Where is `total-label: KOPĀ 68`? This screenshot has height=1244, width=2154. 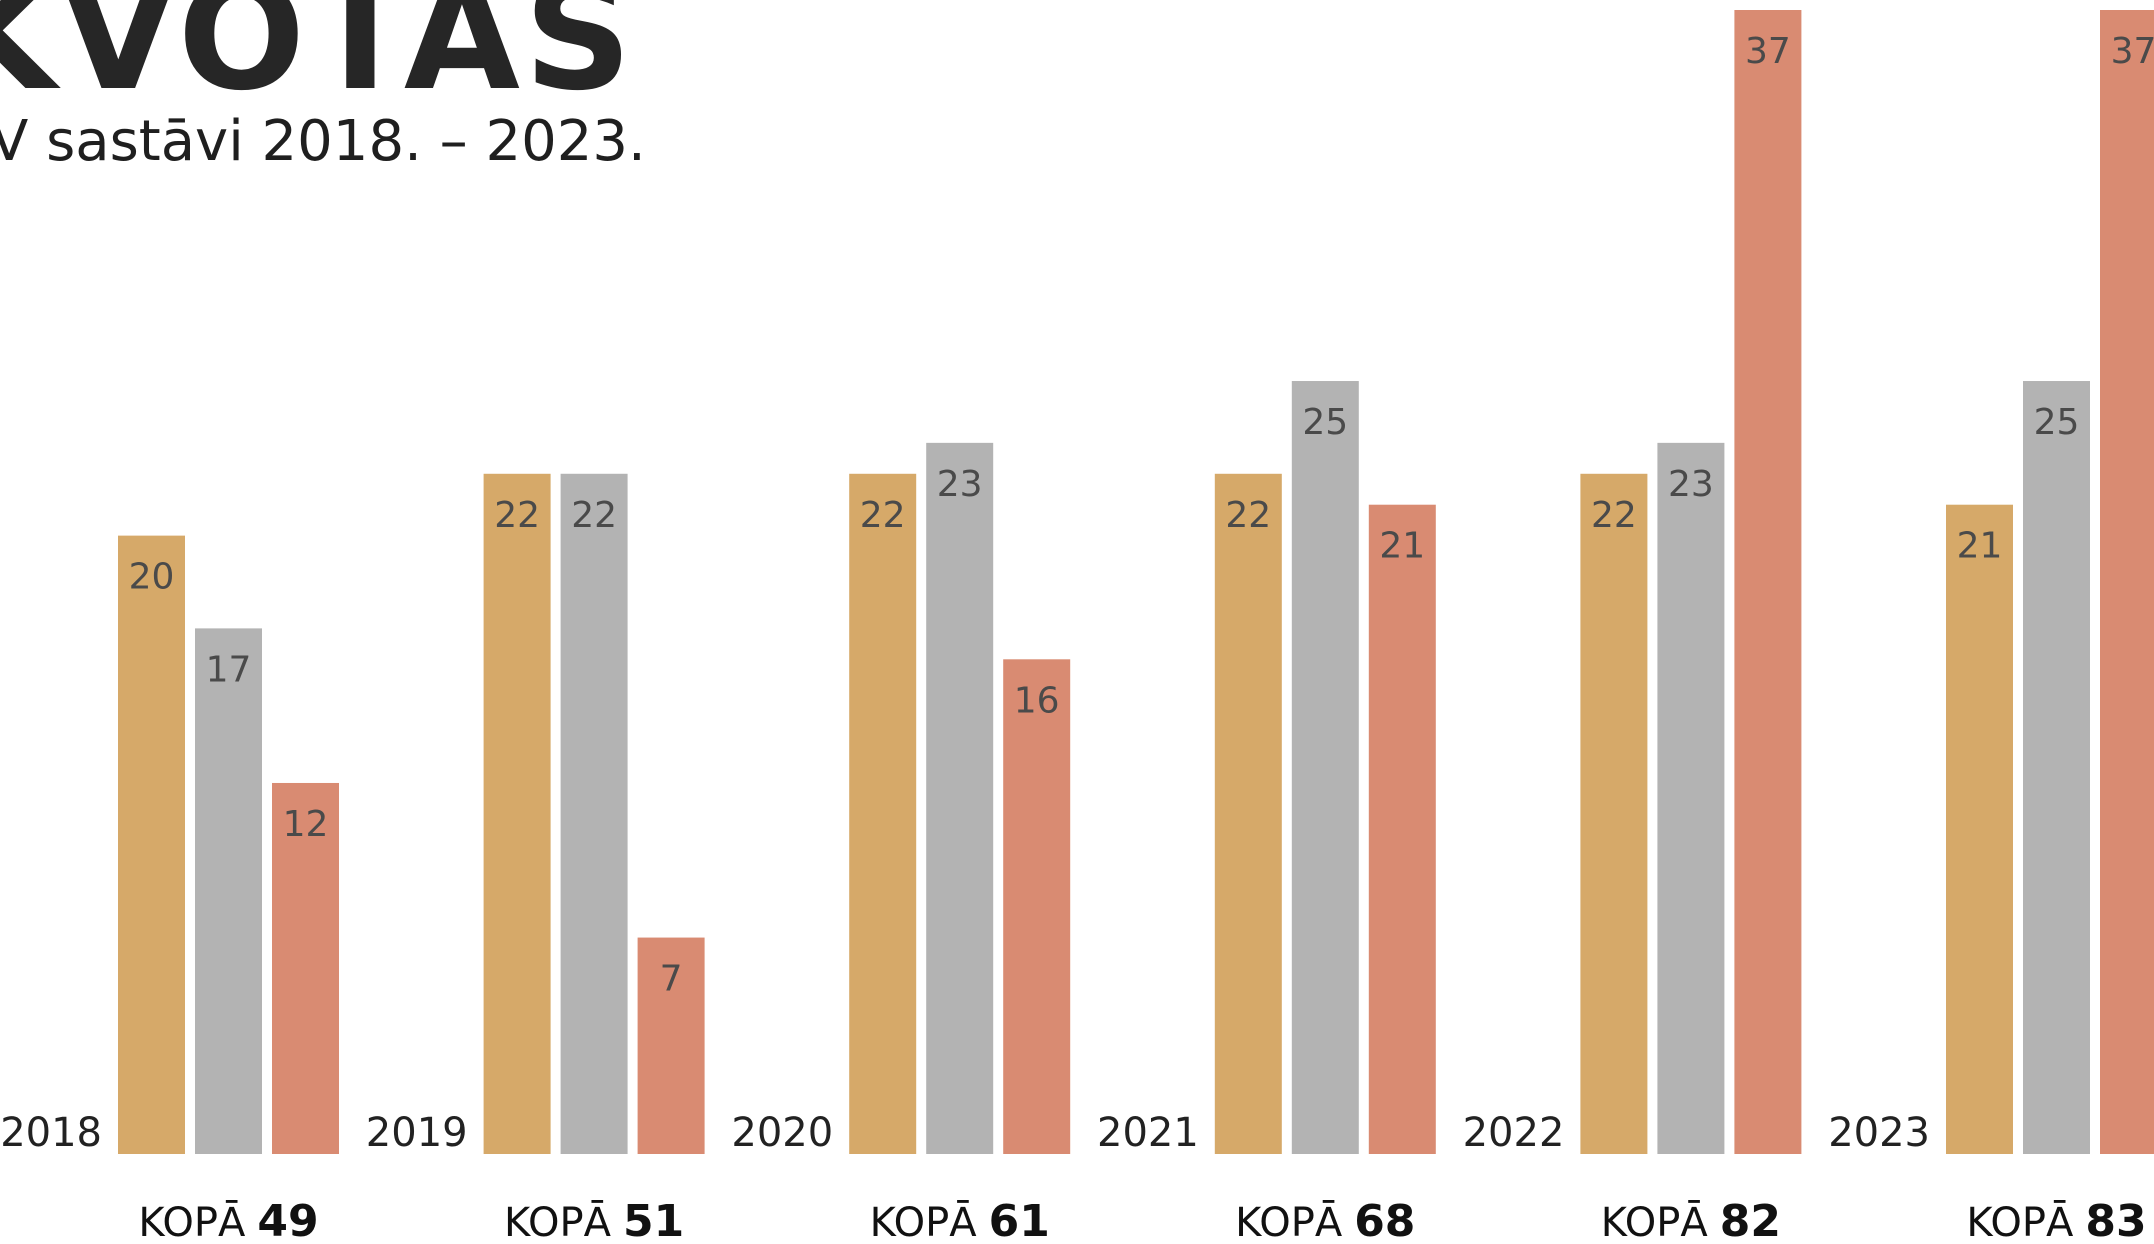 total-label: KOPĀ 68 is located at coordinates (1325, 1220).